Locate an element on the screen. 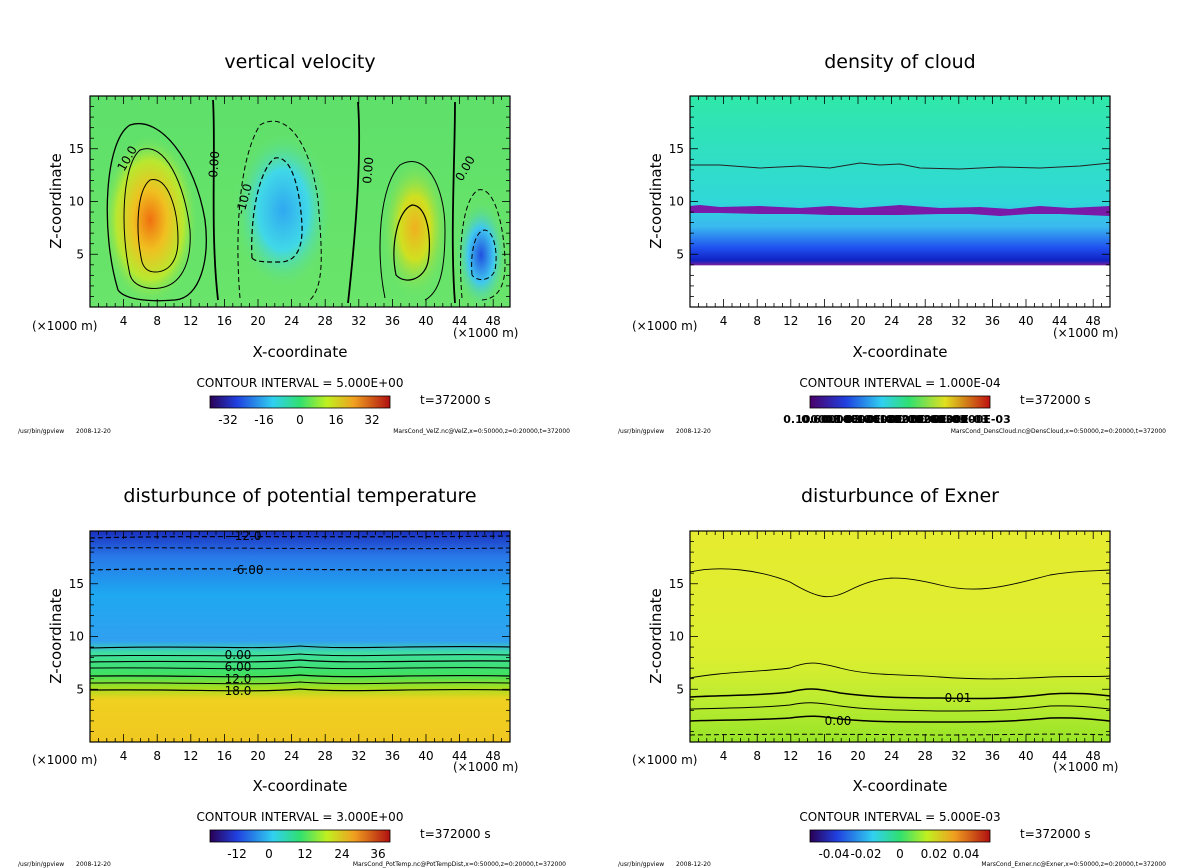  colorbar-label: 0.10000E-03 is located at coordinates (862, 419).